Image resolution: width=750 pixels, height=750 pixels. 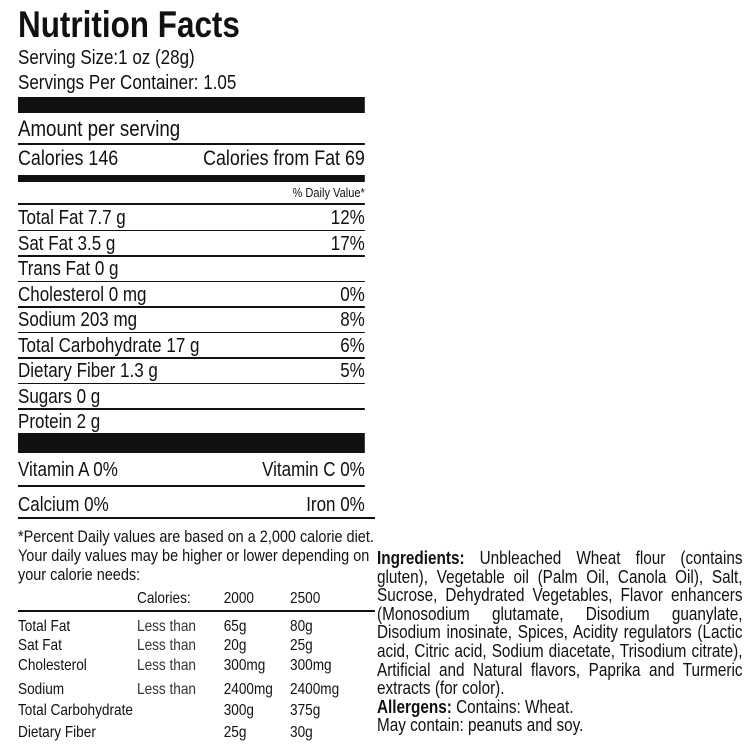 What do you see at coordinates (301, 732) in the screenshot?
I see `dv-2500-value: 30g` at bounding box center [301, 732].